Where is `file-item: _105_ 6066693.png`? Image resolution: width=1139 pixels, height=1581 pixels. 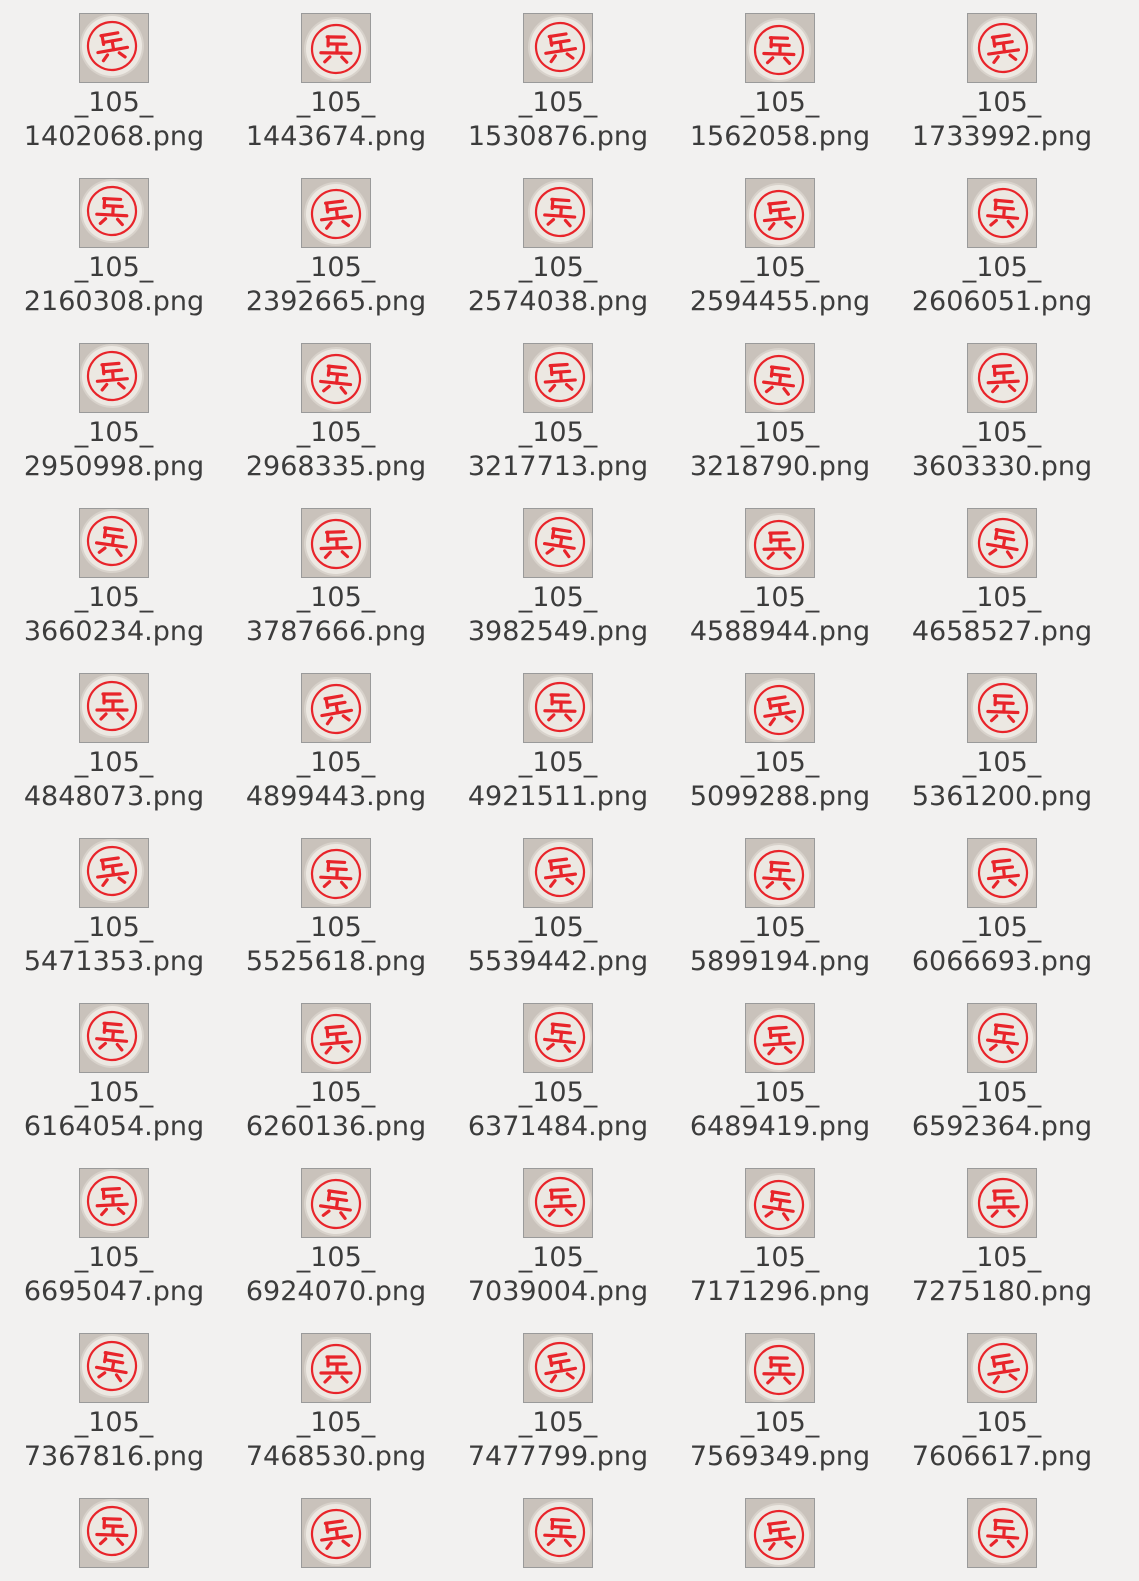
file-item: _105_ 6066693.png is located at coordinates (1002, 904).